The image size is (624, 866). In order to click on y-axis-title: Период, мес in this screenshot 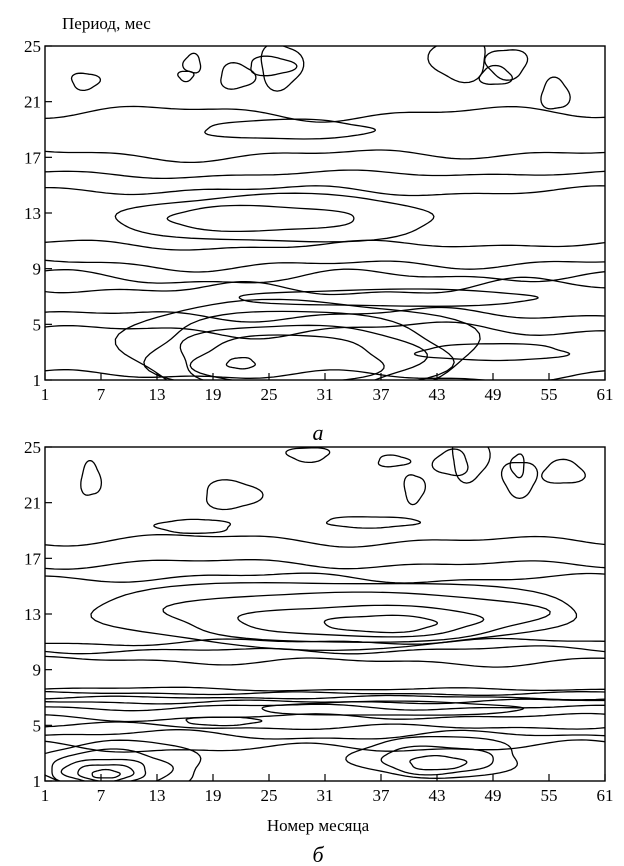, I will do `click(106, 23)`.